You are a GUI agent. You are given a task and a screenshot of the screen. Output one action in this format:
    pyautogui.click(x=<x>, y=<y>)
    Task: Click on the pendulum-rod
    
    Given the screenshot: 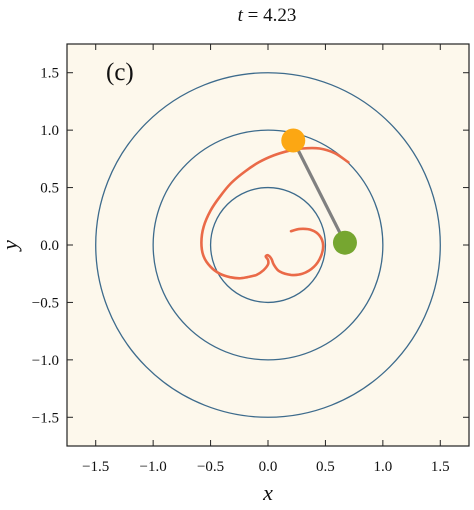 What is the action you would take?
    pyautogui.click(x=319, y=191)
    